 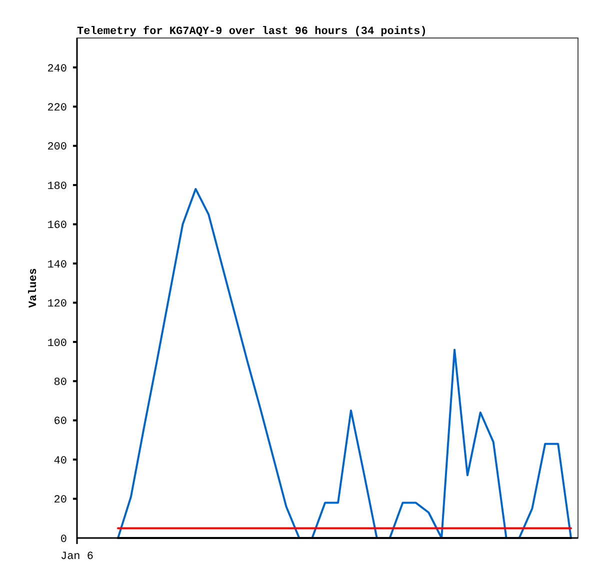 I want to click on text: Jan 6, so click(x=77, y=557).